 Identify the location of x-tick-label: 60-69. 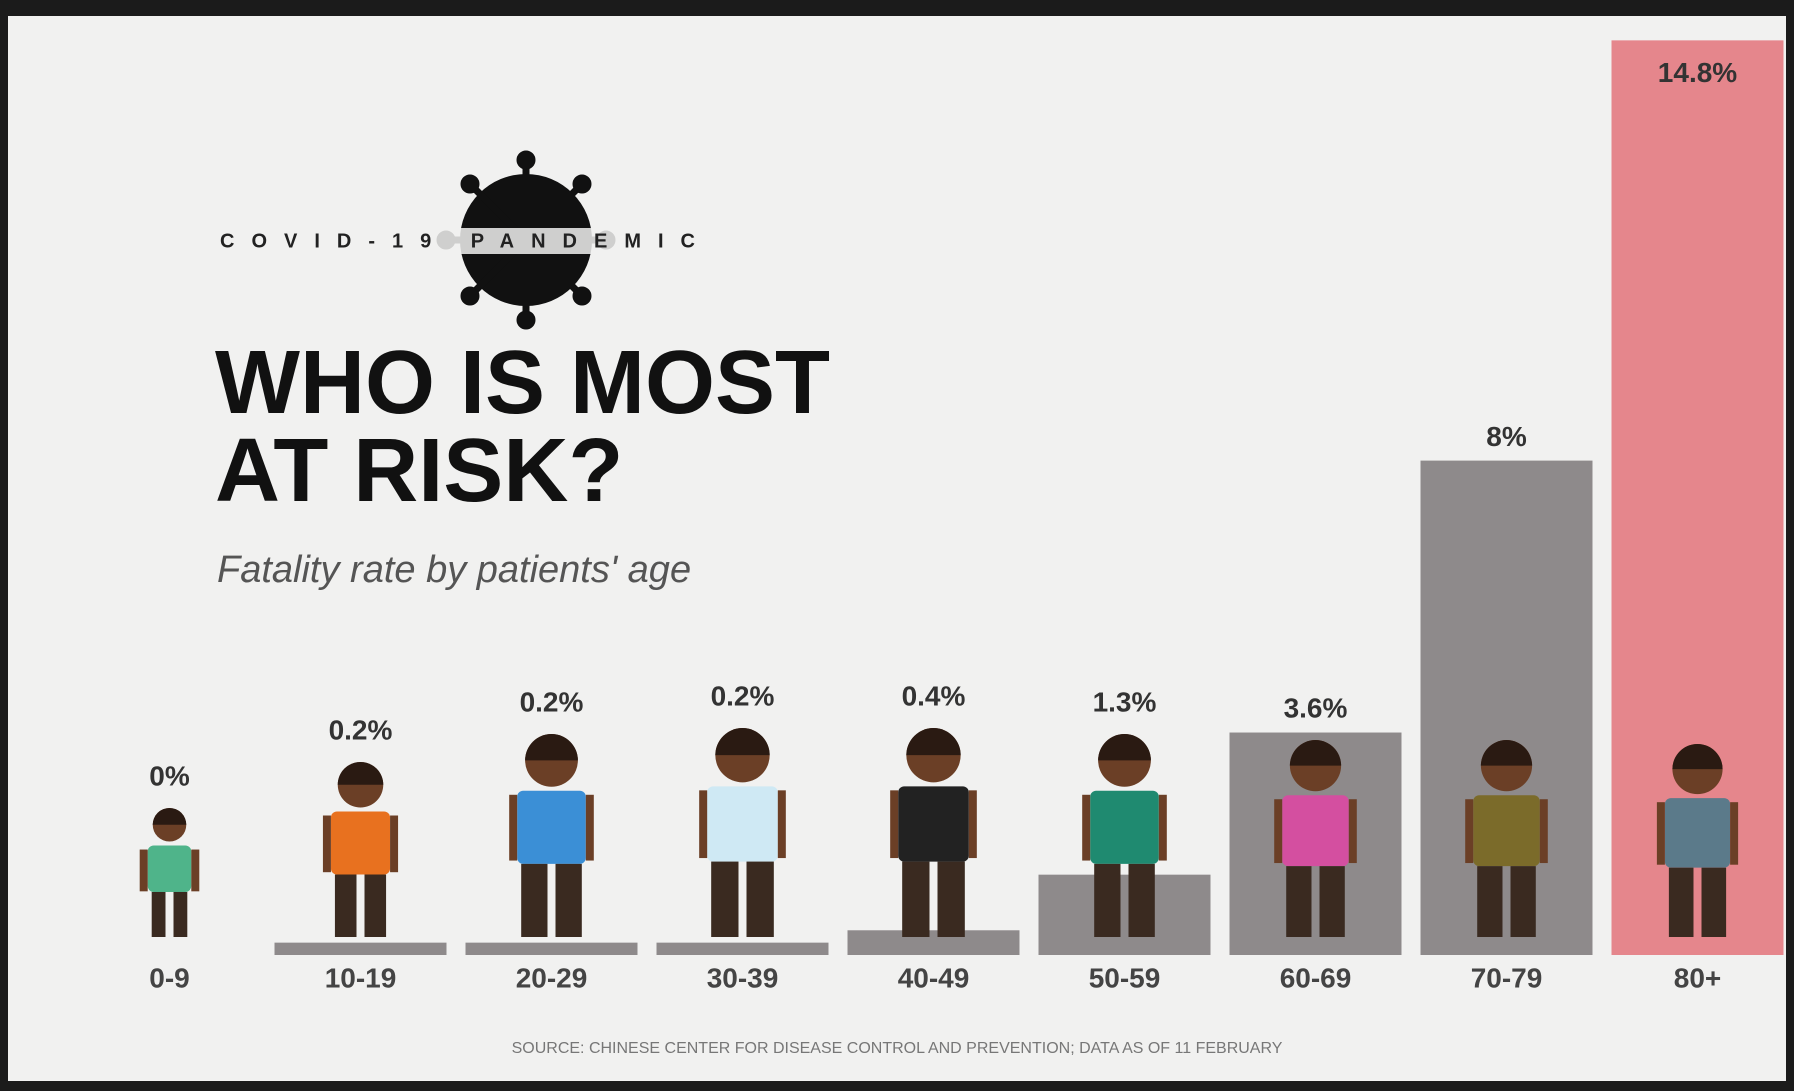
(1316, 977).